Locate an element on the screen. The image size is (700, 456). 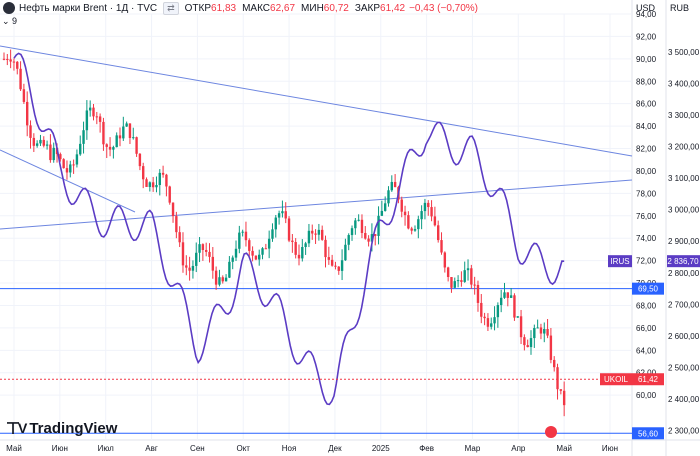
ukoil-tag is located at coordinates (616, 379).